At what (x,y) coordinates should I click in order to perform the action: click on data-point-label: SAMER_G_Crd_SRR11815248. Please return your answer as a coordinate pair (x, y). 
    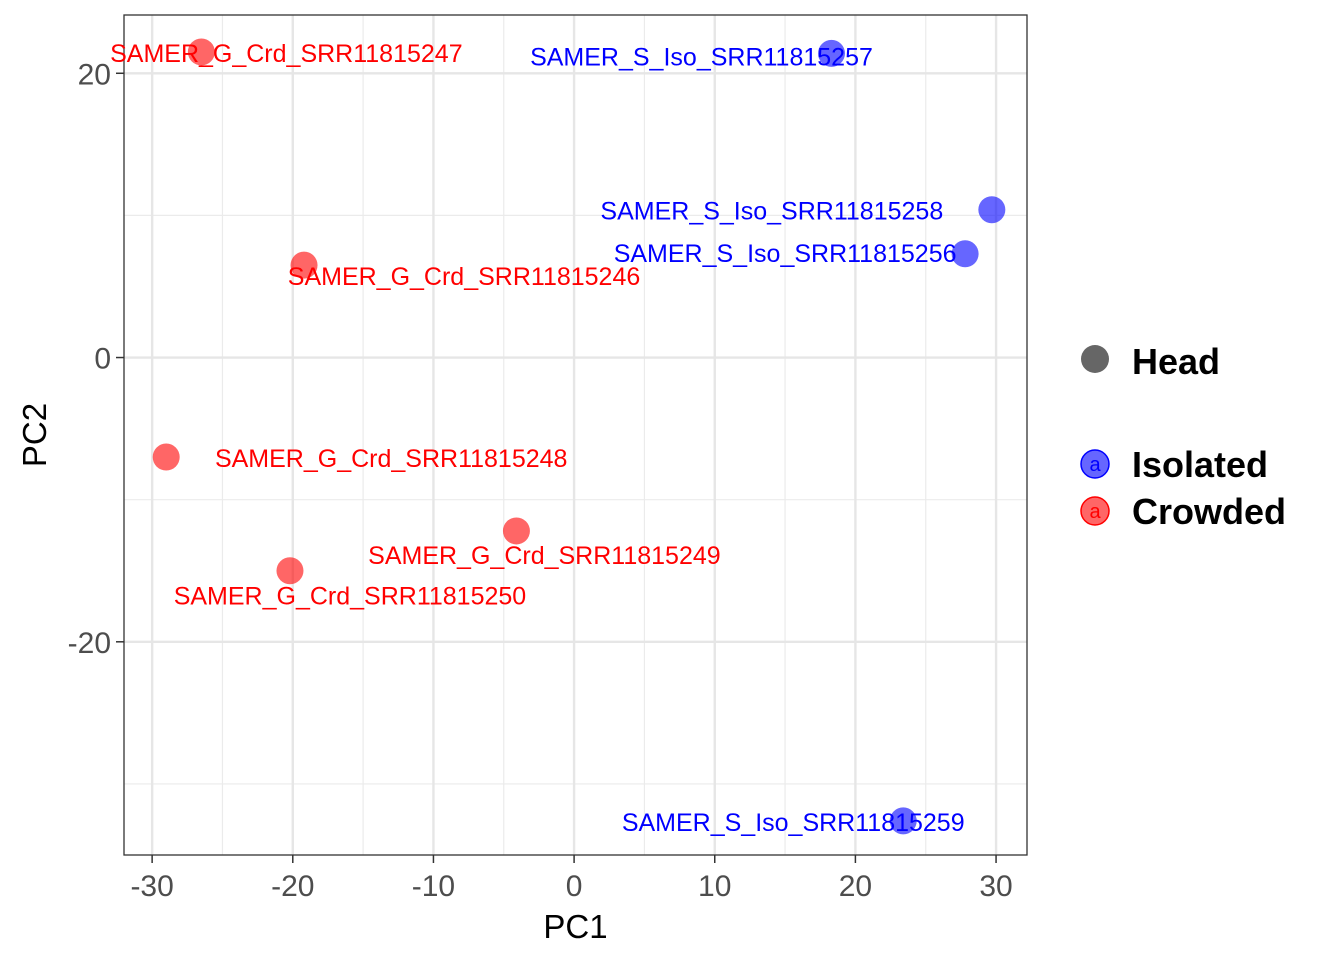
    Looking at the image, I should click on (391, 459).